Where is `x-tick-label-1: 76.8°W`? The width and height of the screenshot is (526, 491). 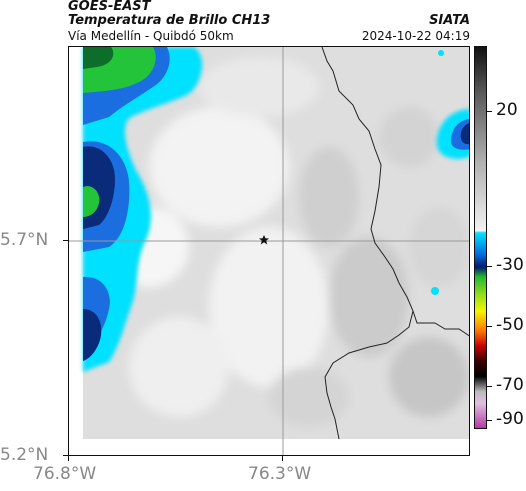
x-tick-label-1: 76.8°W is located at coordinates (65, 474).